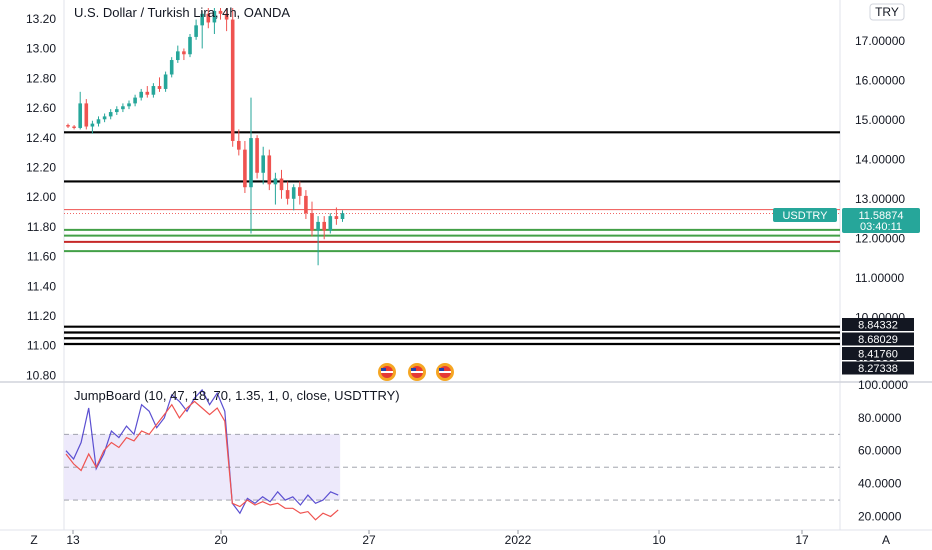 The width and height of the screenshot is (932, 550). What do you see at coordinates (880, 41) in the screenshot?
I see `right-axis-tick-label: 17.00000` at bounding box center [880, 41].